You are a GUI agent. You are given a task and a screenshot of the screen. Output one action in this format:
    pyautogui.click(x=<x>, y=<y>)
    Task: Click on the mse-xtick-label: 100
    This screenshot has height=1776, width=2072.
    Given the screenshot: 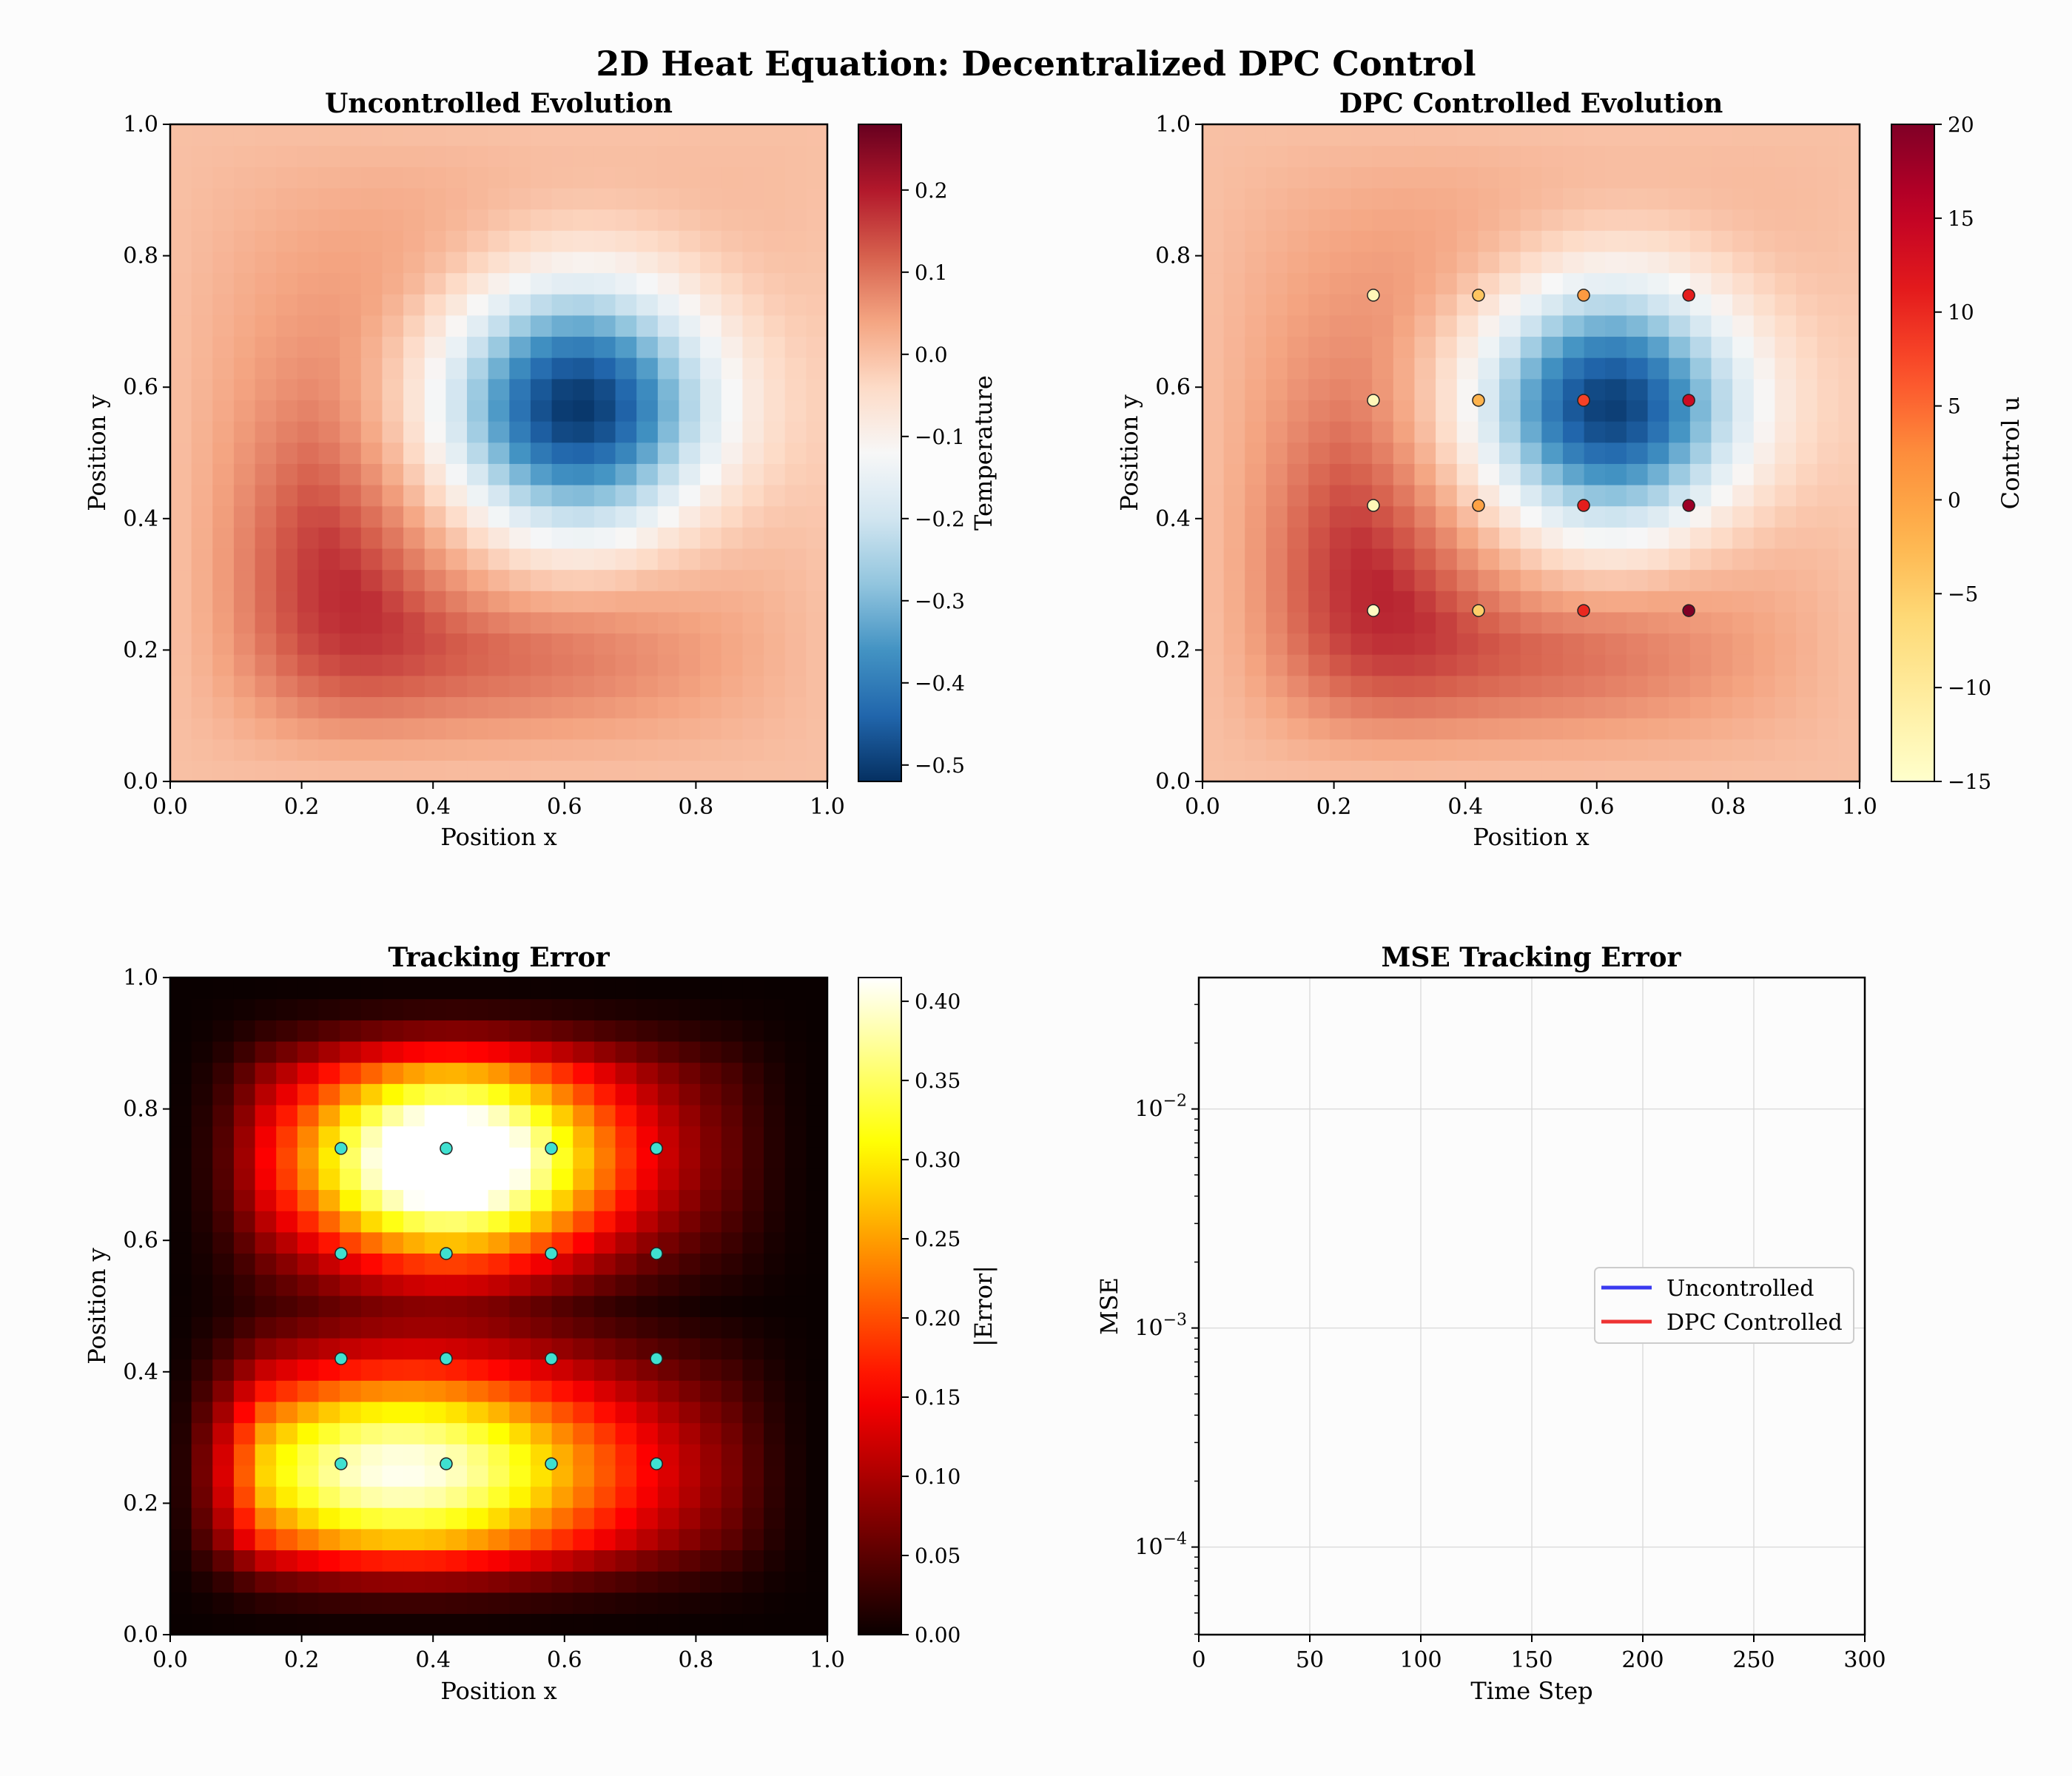 What is the action you would take?
    pyautogui.click(x=1420, y=1660)
    